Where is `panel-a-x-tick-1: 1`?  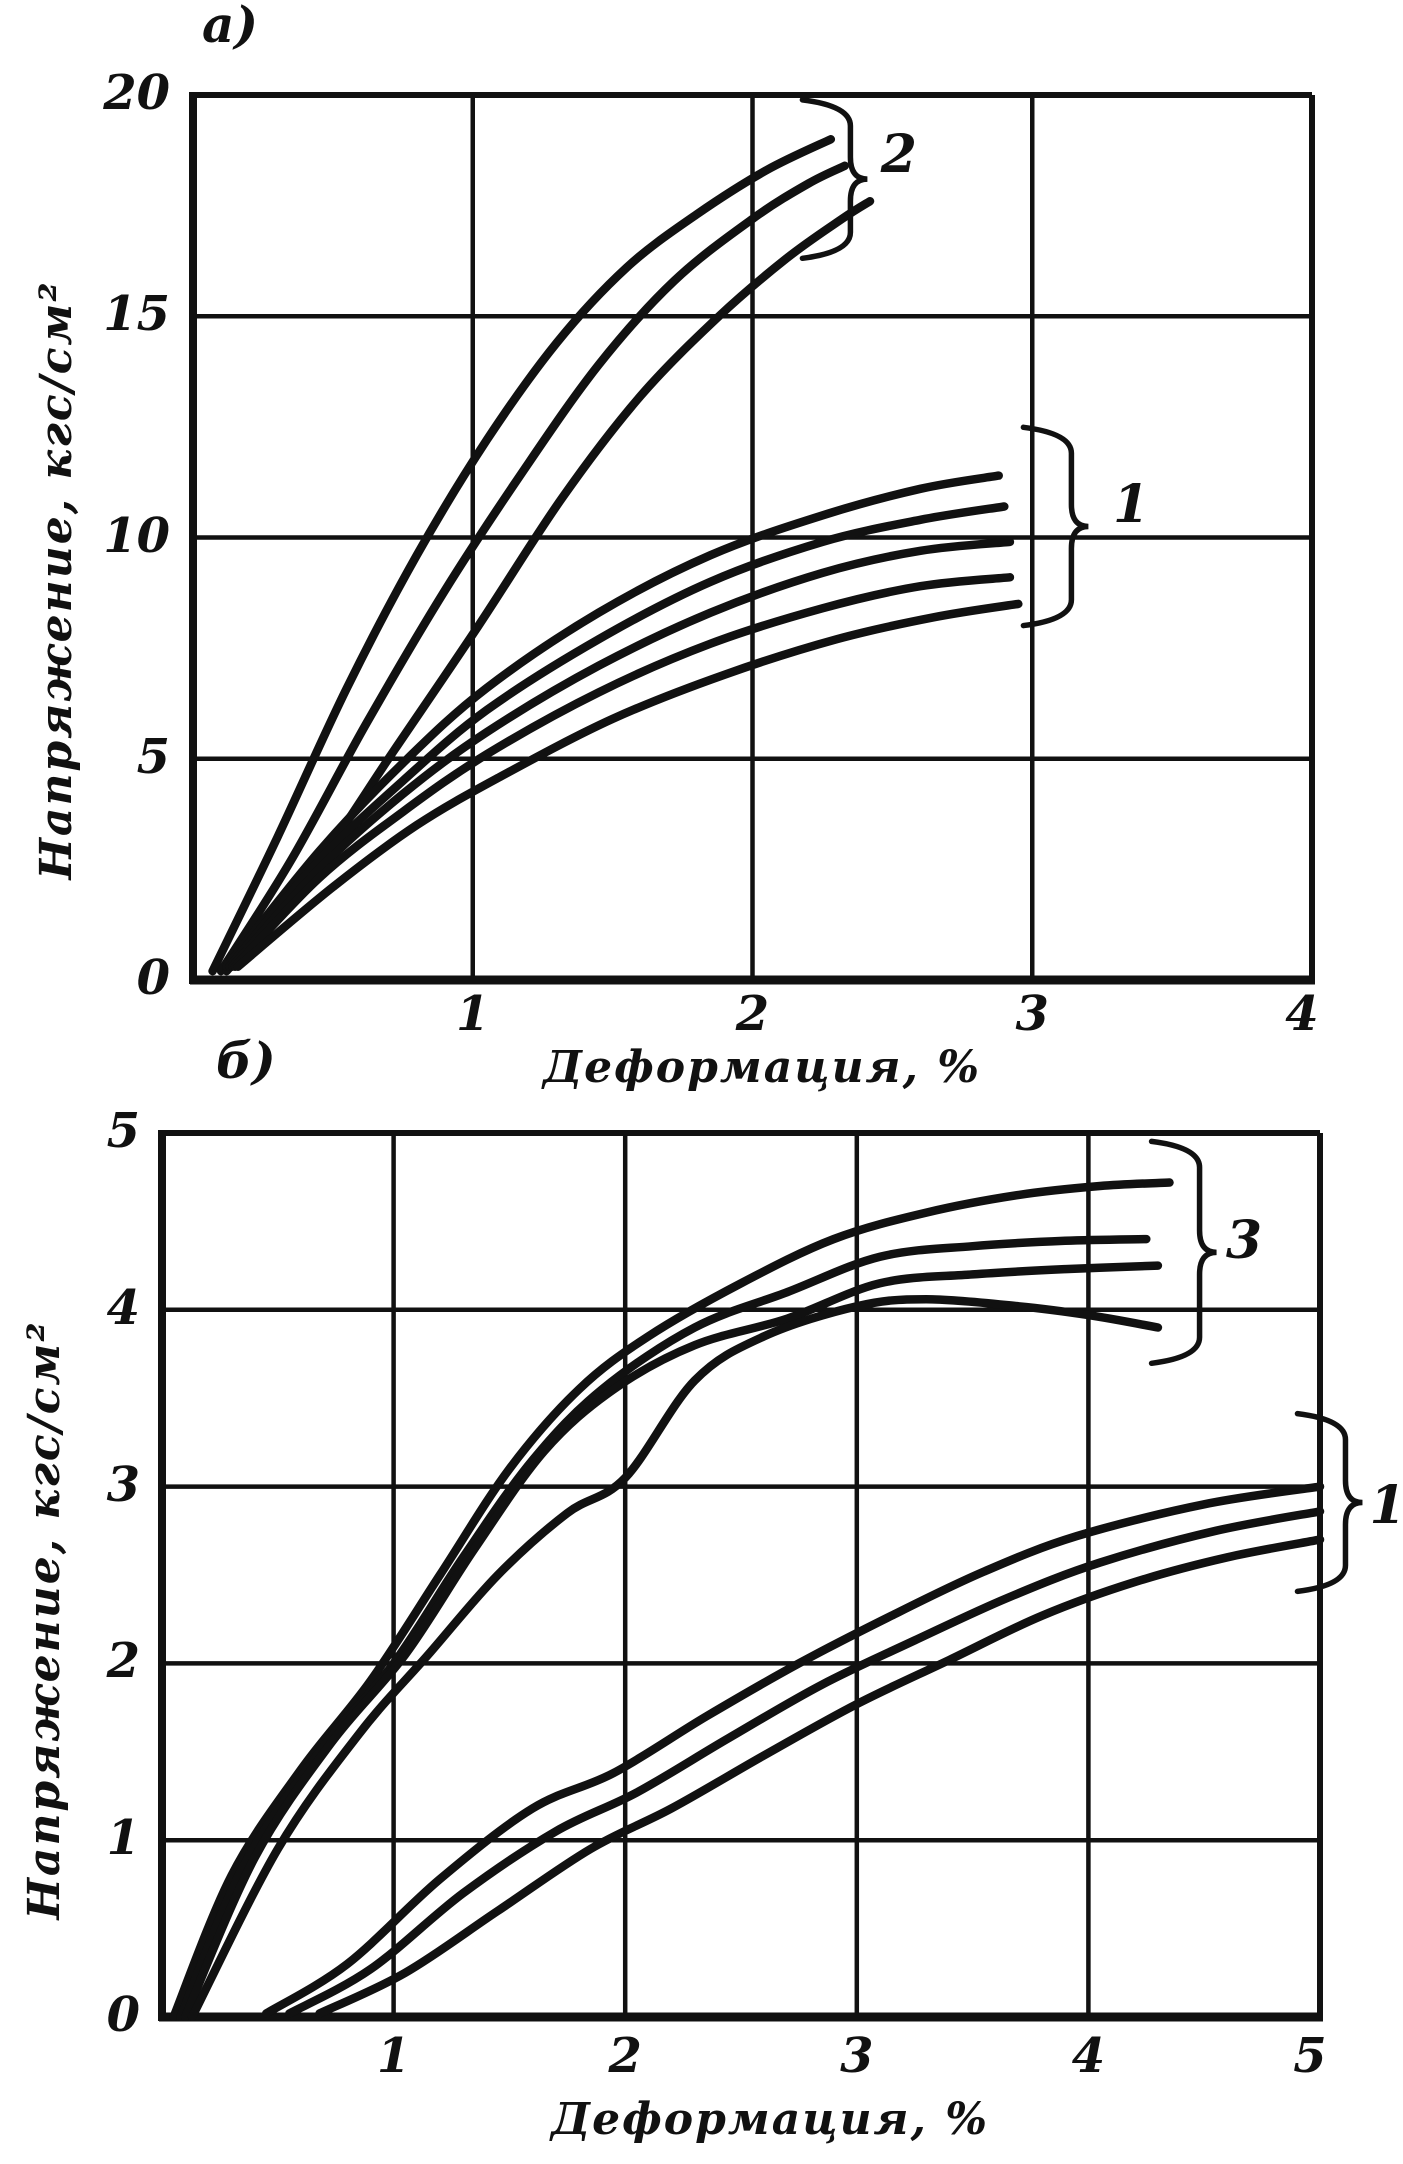 panel-a-x-tick-1: 1 is located at coordinates (473, 1014).